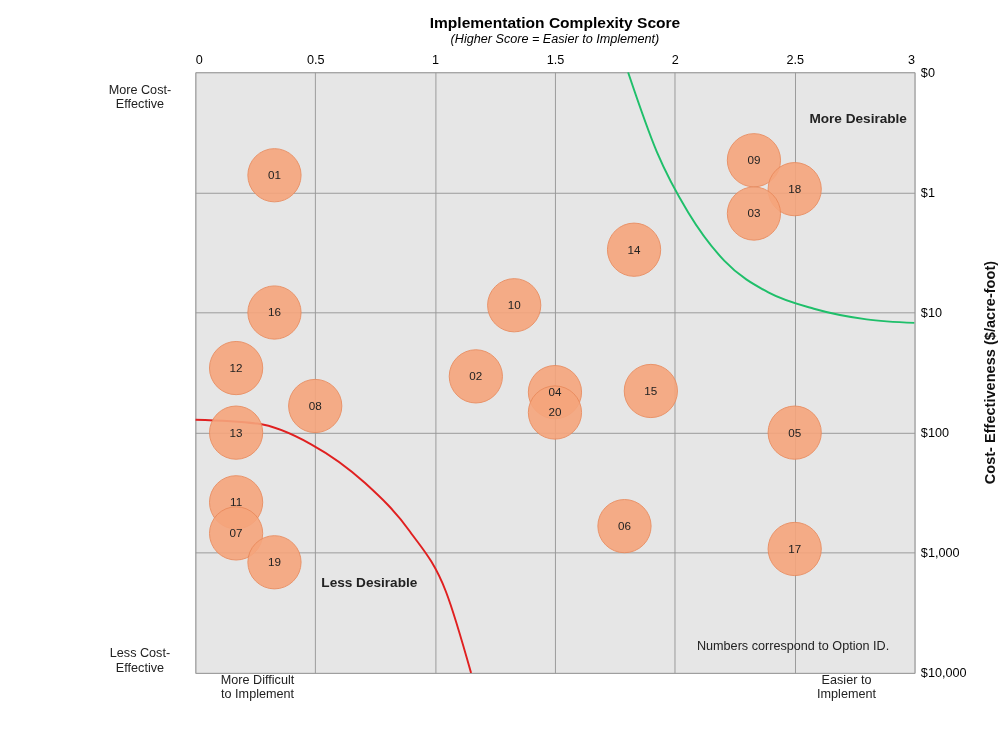 Image resolution: width=1003 pixels, height=730 pixels. Describe the element at coordinates (555, 60) in the screenshot. I see `x-tick-label: 1.5` at that location.